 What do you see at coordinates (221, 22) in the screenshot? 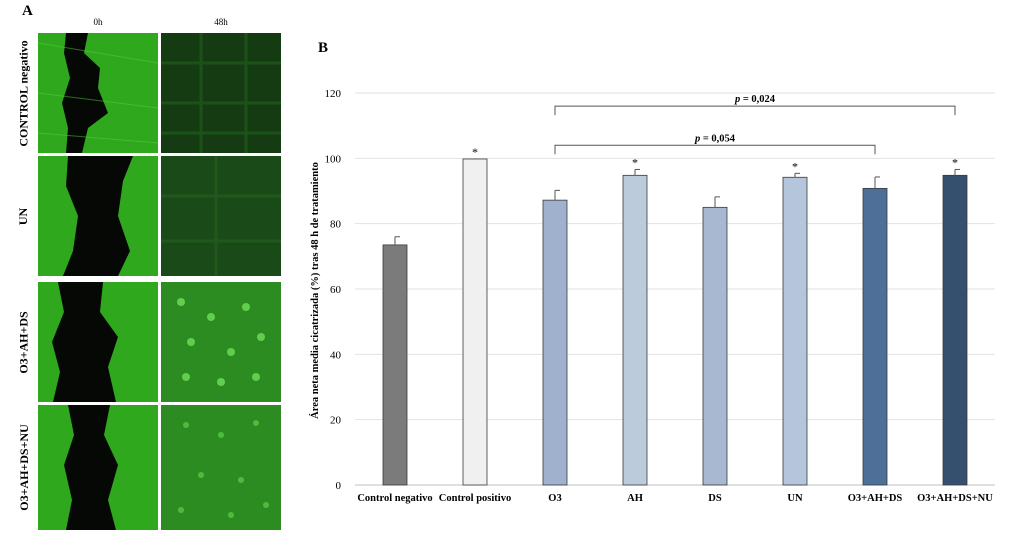
I see `column-header-48h: 48h` at bounding box center [221, 22].